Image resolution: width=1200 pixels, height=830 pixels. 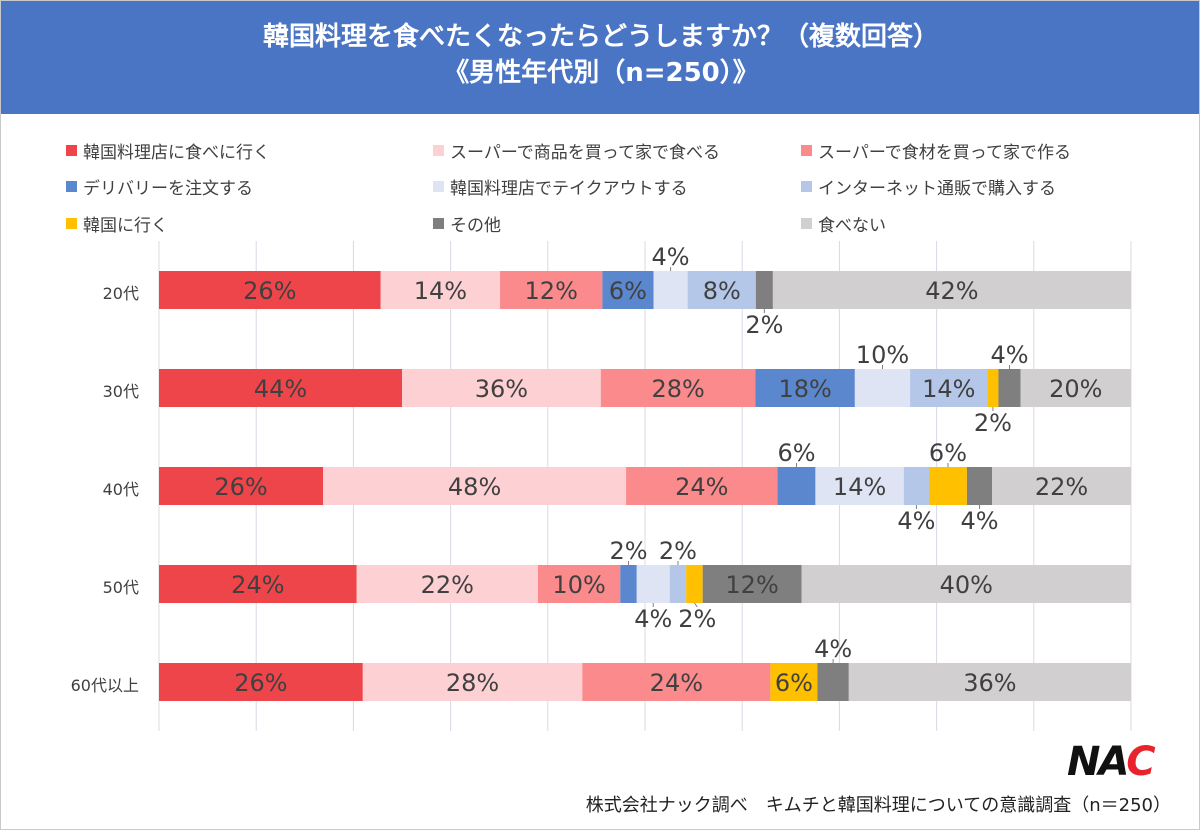 I want to click on category-label: 40代, so click(x=120, y=489).